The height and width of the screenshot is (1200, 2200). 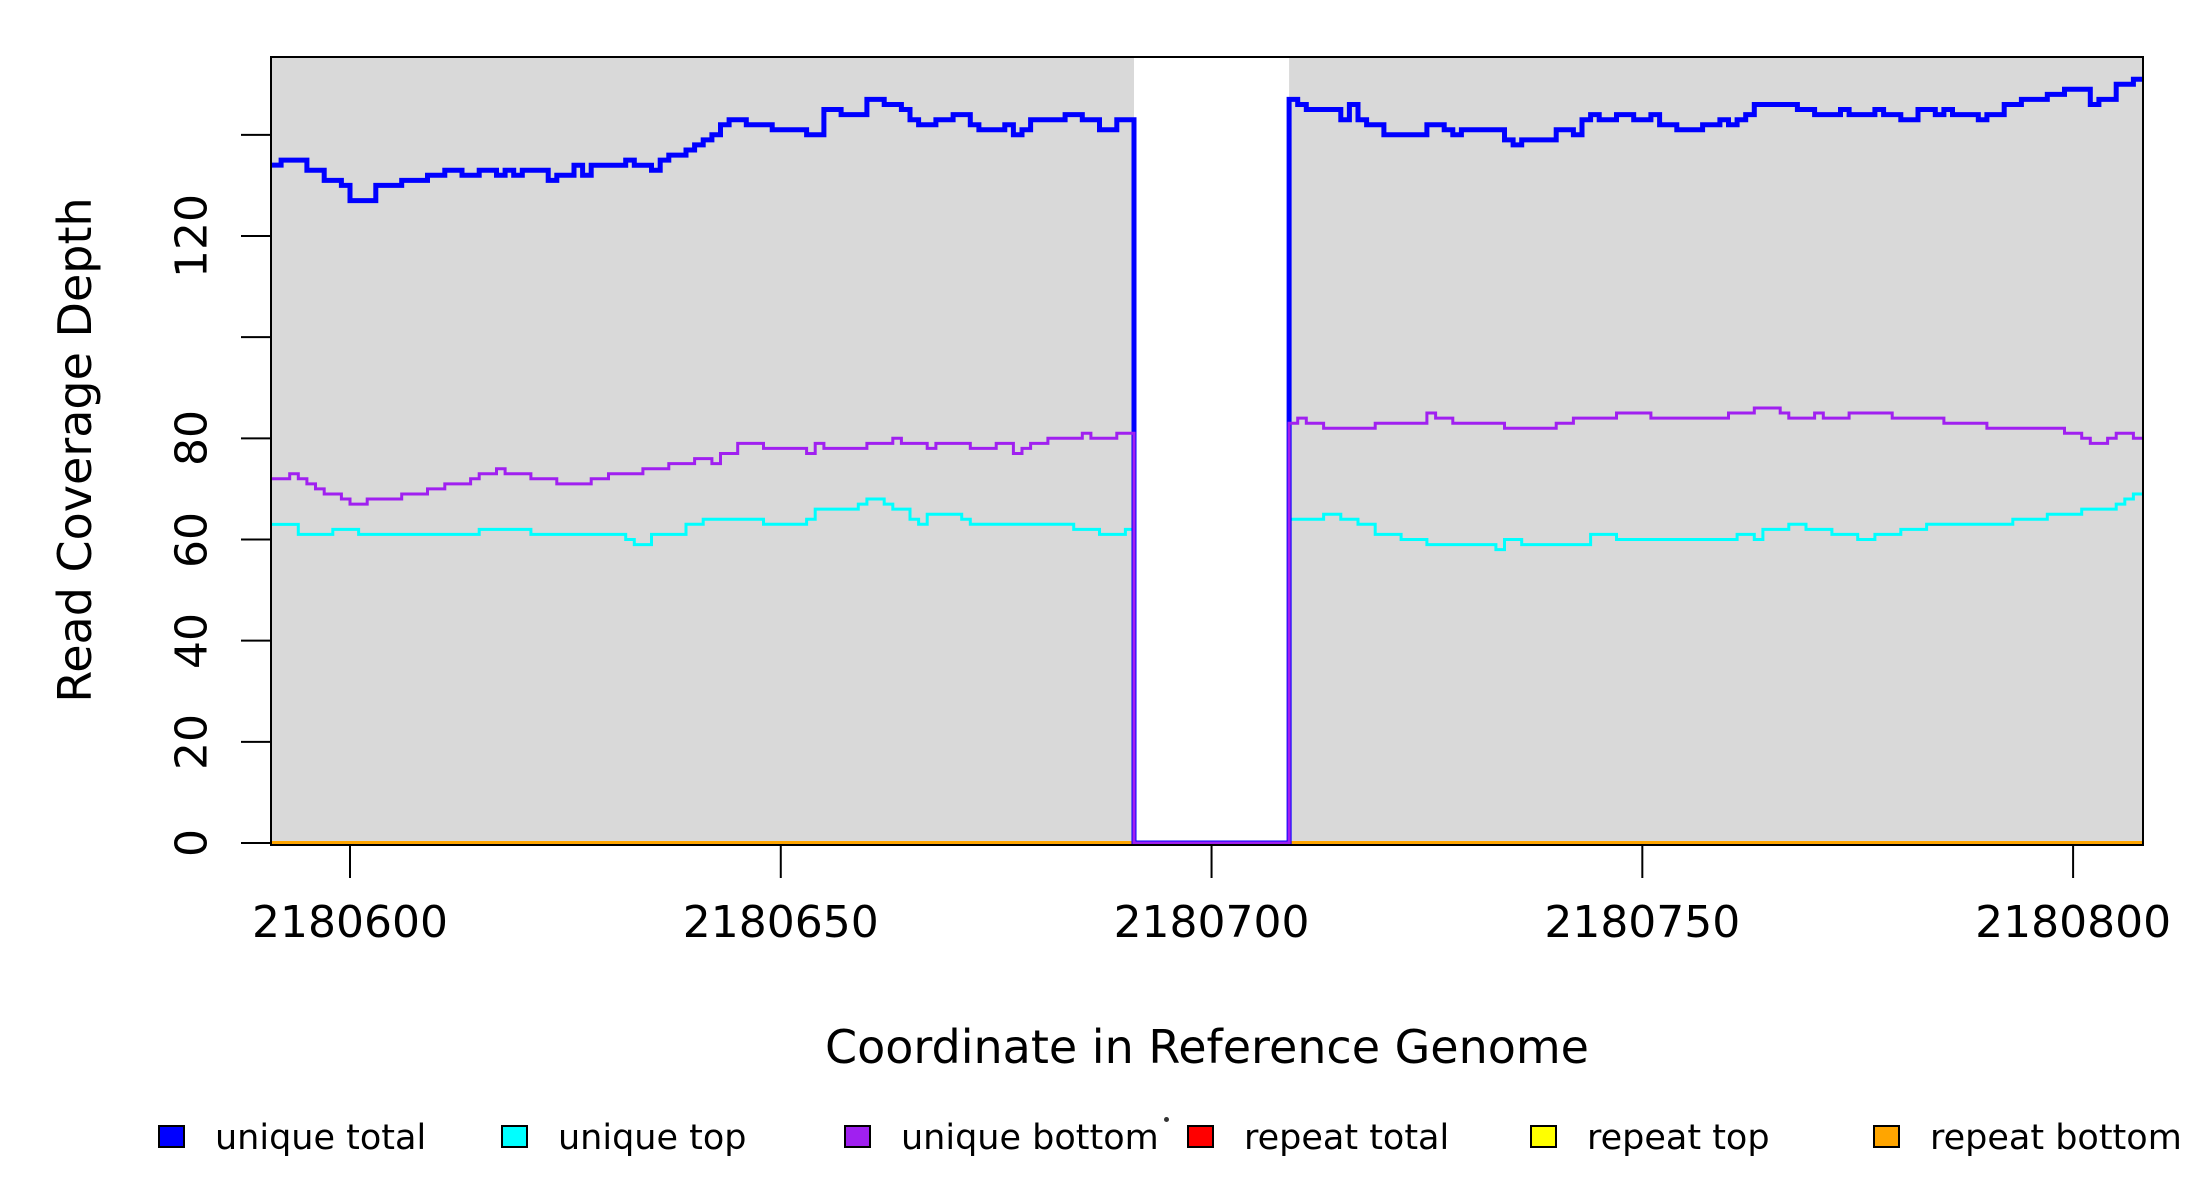 What do you see at coordinates (780, 922) in the screenshot?
I see `x-tick-label-2180650: 2180650` at bounding box center [780, 922].